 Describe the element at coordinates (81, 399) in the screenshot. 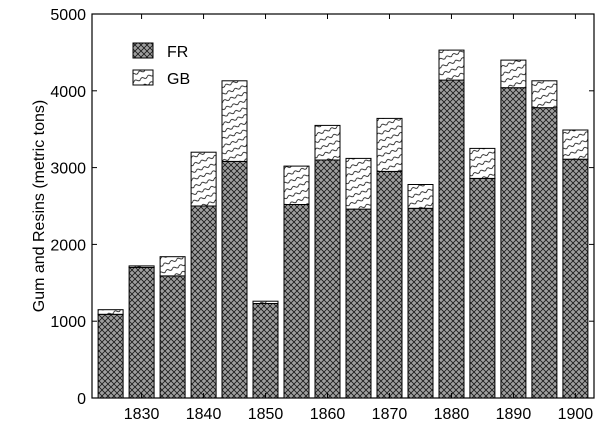

I see `y-tick-label: 0` at that location.